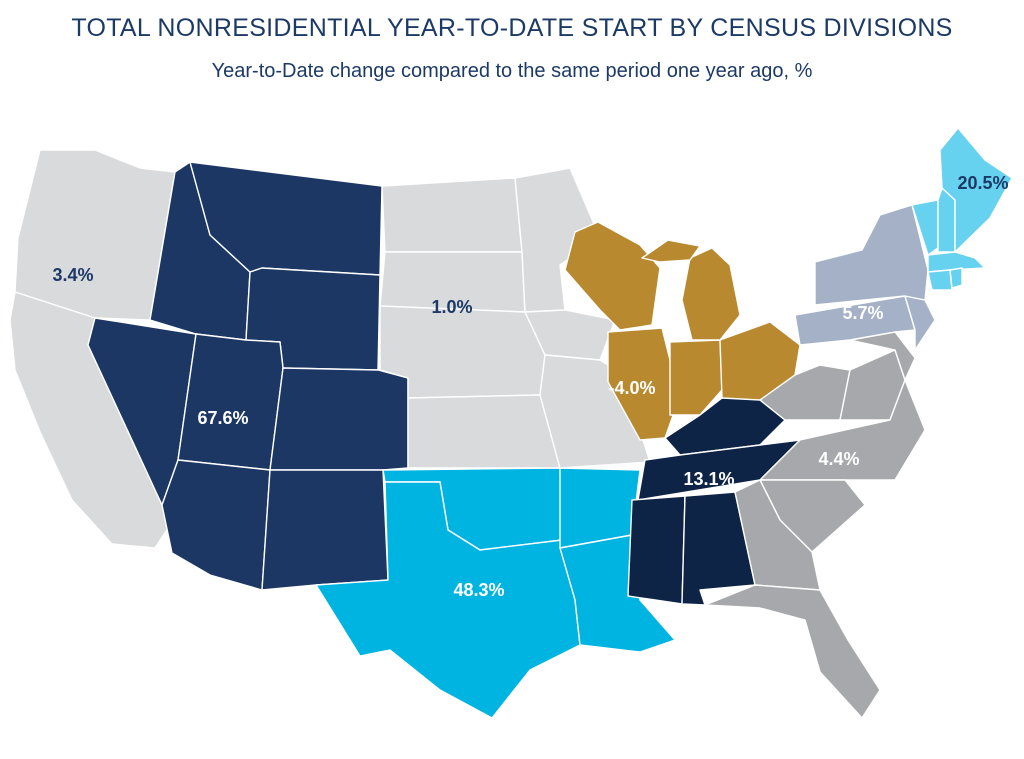 Image resolution: width=1024 pixels, height=759 pixels. I want to click on division-new-england, so click(962, 209).